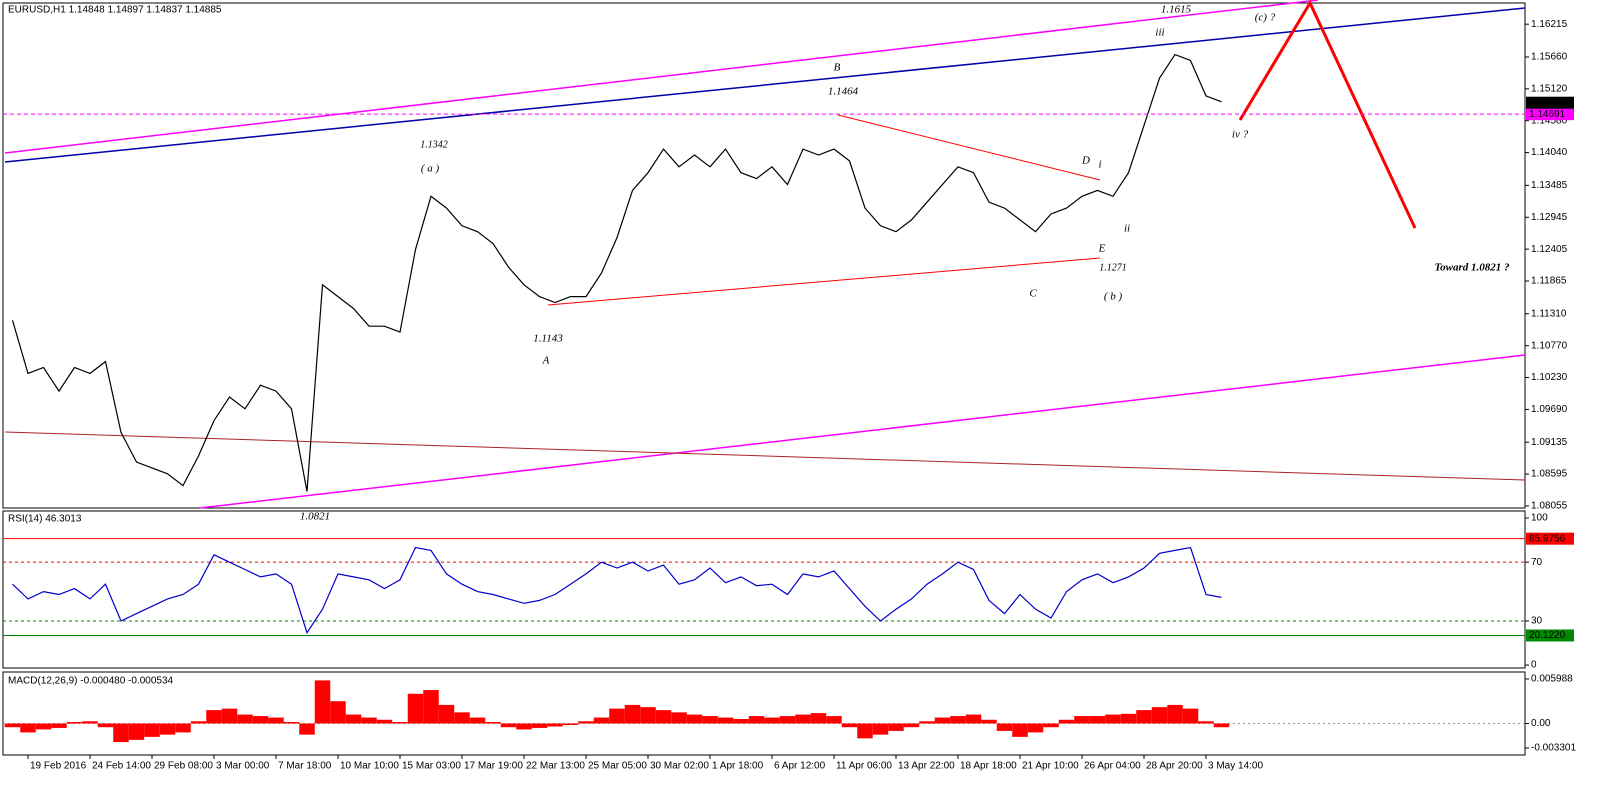 The height and width of the screenshot is (795, 1609). Describe the element at coordinates (1113, 267) in the screenshot. I see `annotation: 1.1271` at that location.